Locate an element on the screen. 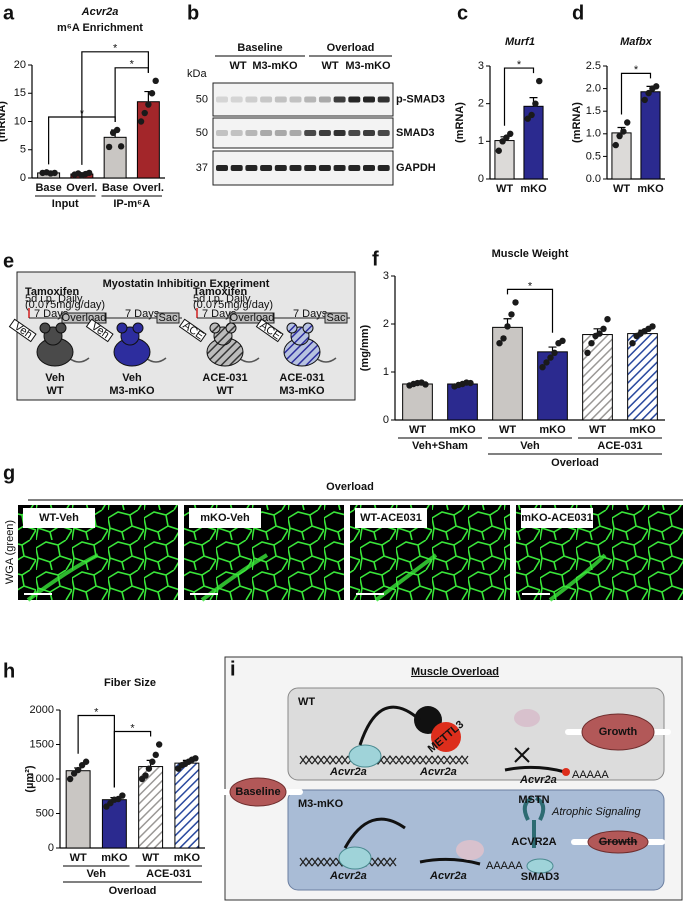 The image size is (685, 906). stain-label: WGA (green) is located at coordinates (10, 552).